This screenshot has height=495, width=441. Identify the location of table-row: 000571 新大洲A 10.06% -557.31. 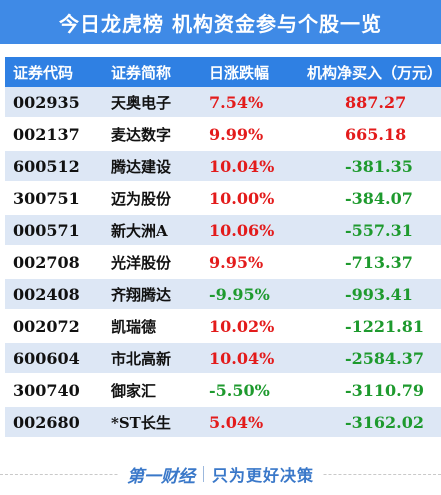
(223, 230).